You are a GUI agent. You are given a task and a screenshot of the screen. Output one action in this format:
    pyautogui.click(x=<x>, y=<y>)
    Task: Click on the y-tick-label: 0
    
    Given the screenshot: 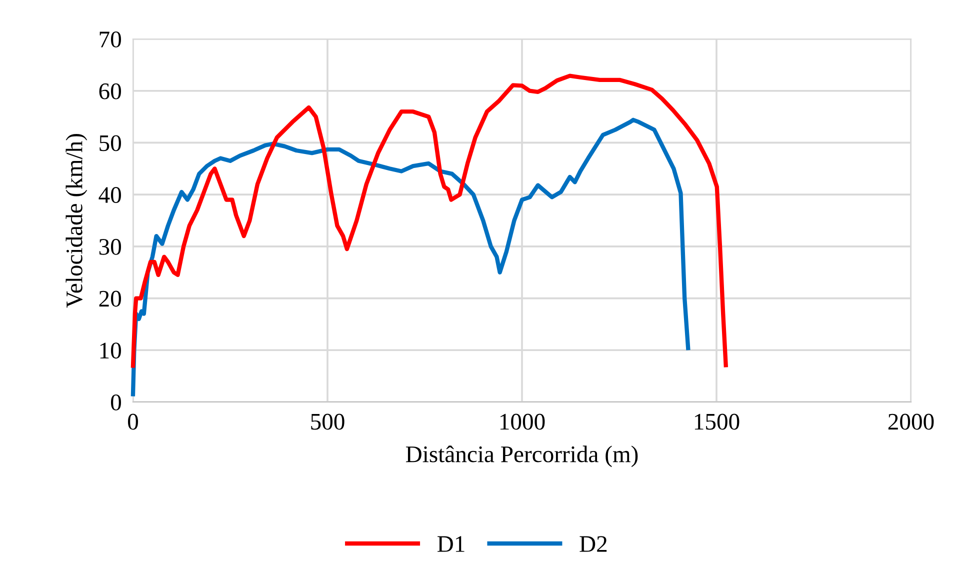 What is the action you would take?
    pyautogui.click(x=115, y=402)
    